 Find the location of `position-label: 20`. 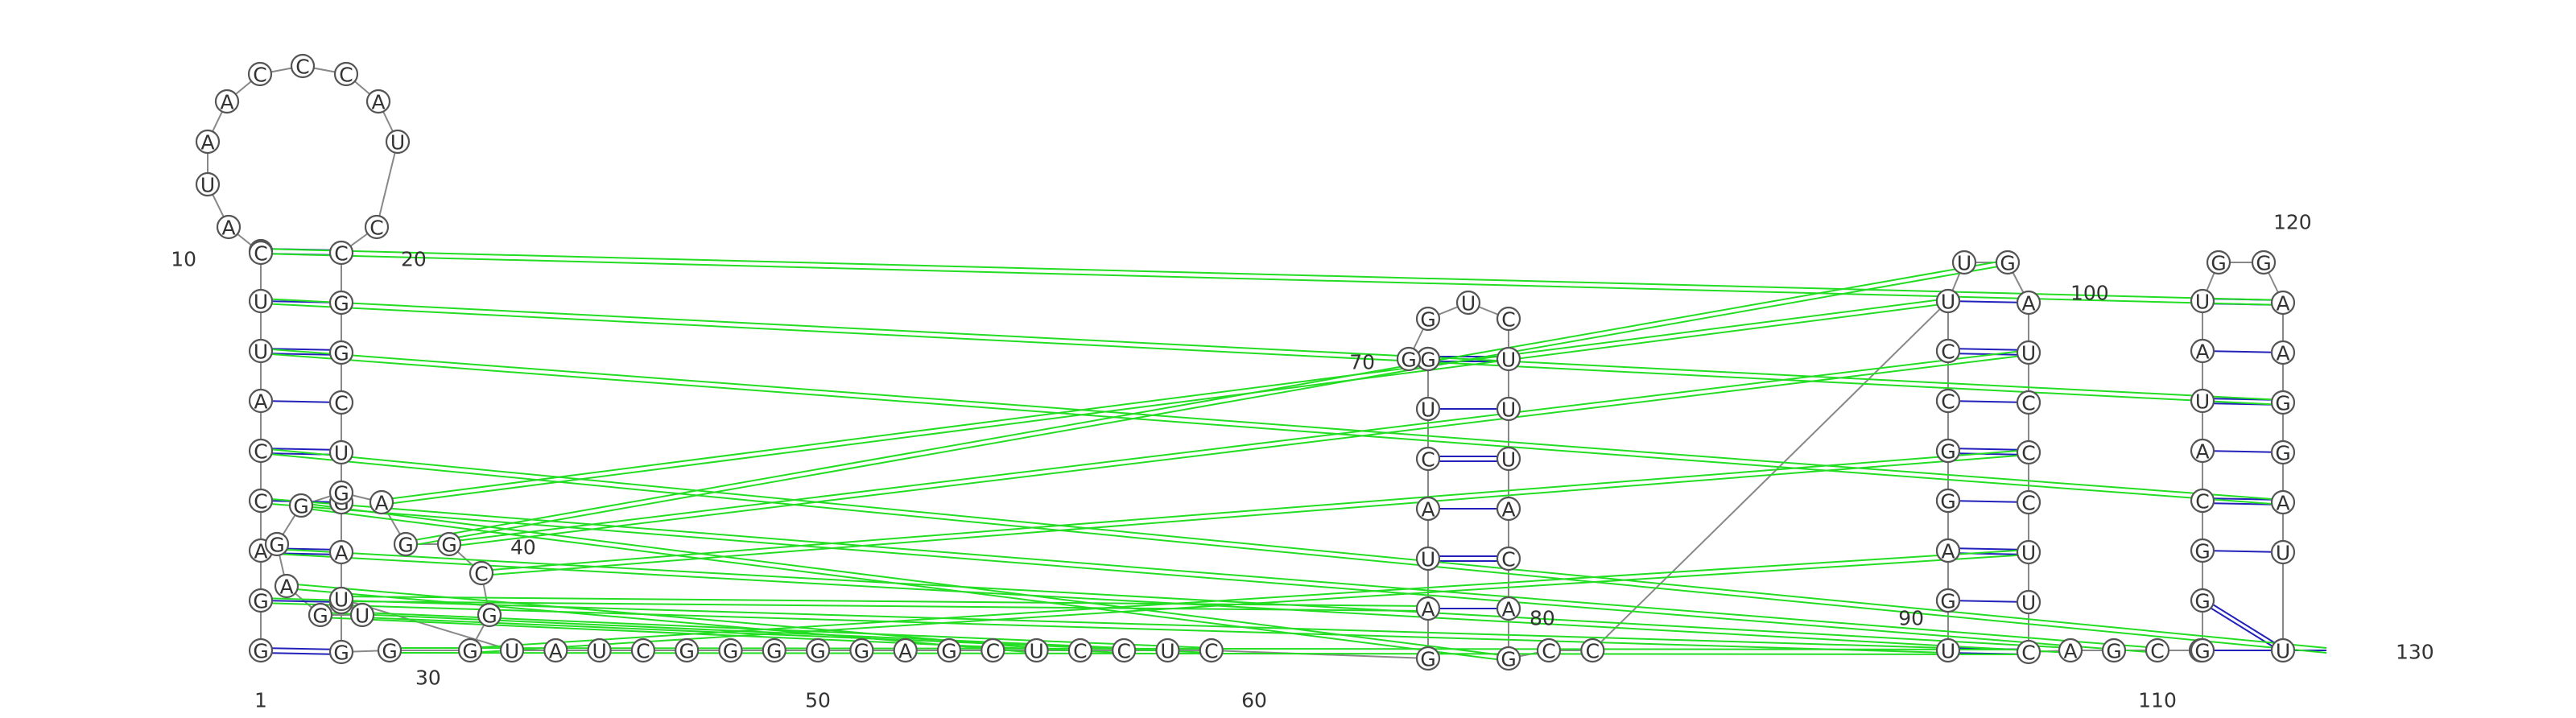

position-label: 20 is located at coordinates (414, 259).